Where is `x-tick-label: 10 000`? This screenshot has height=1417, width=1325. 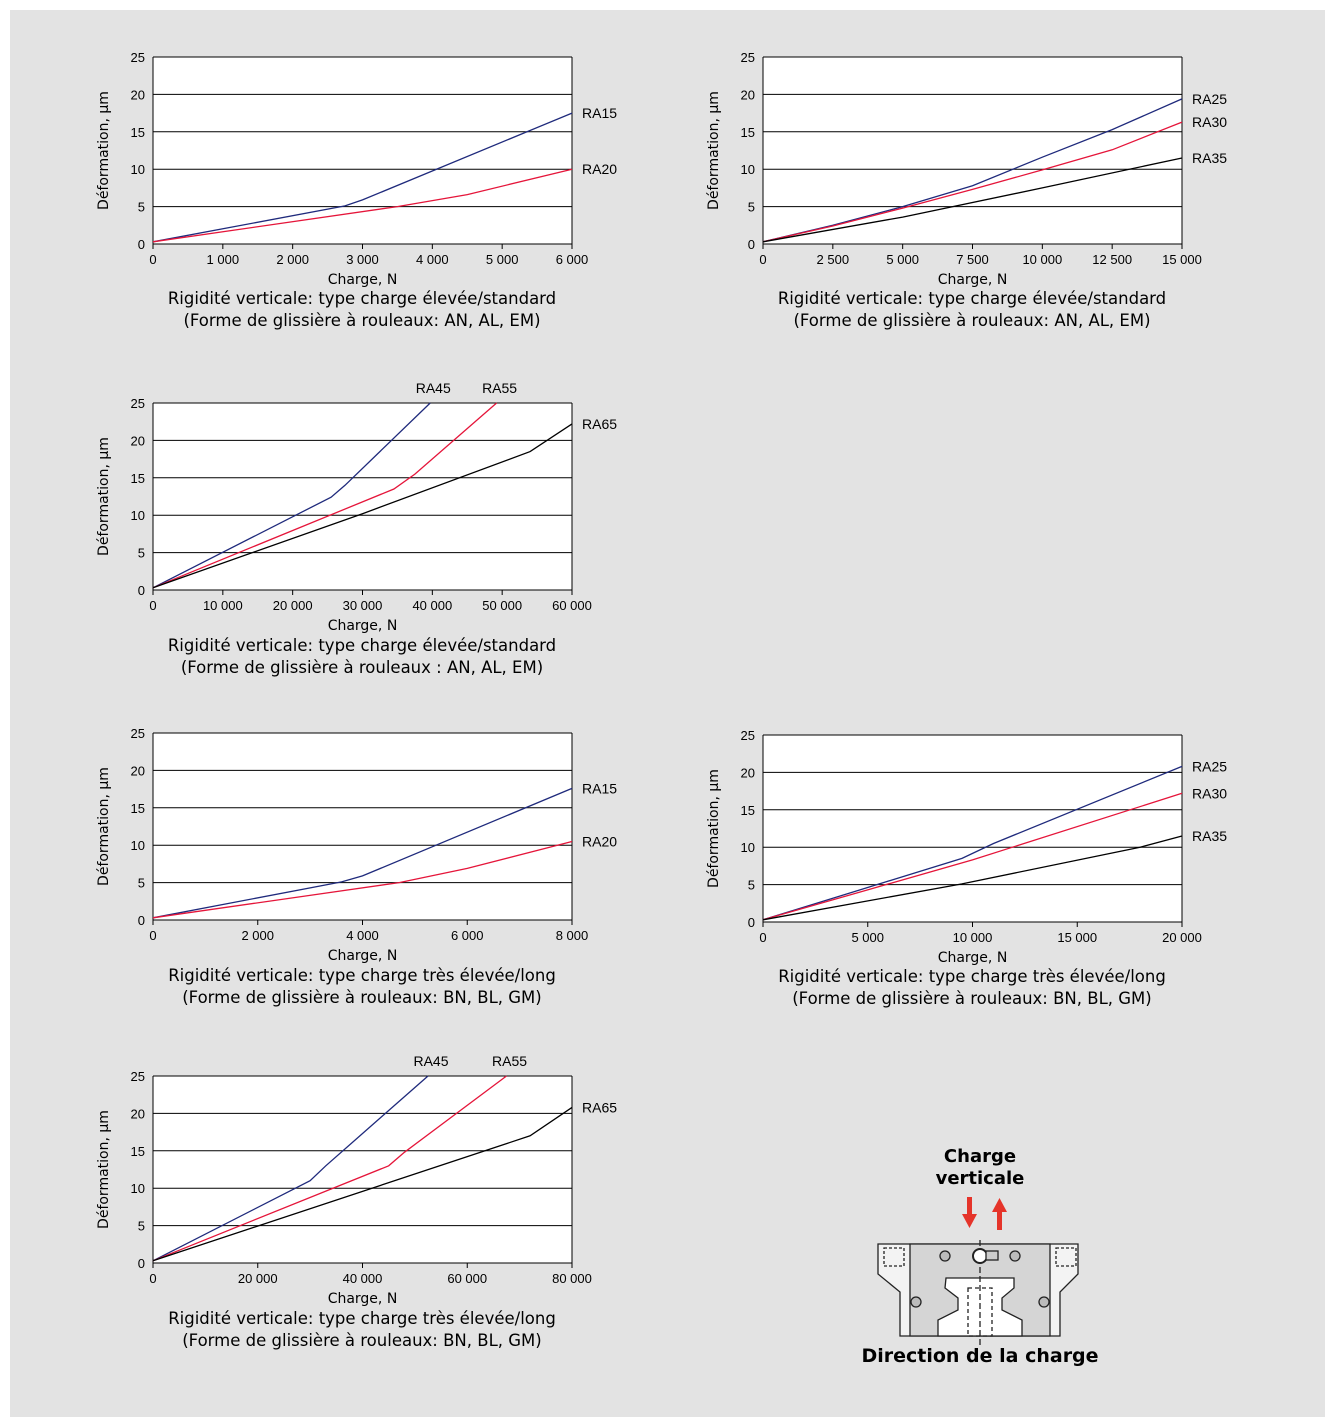
x-tick-label: 10 000 is located at coordinates (1042, 259).